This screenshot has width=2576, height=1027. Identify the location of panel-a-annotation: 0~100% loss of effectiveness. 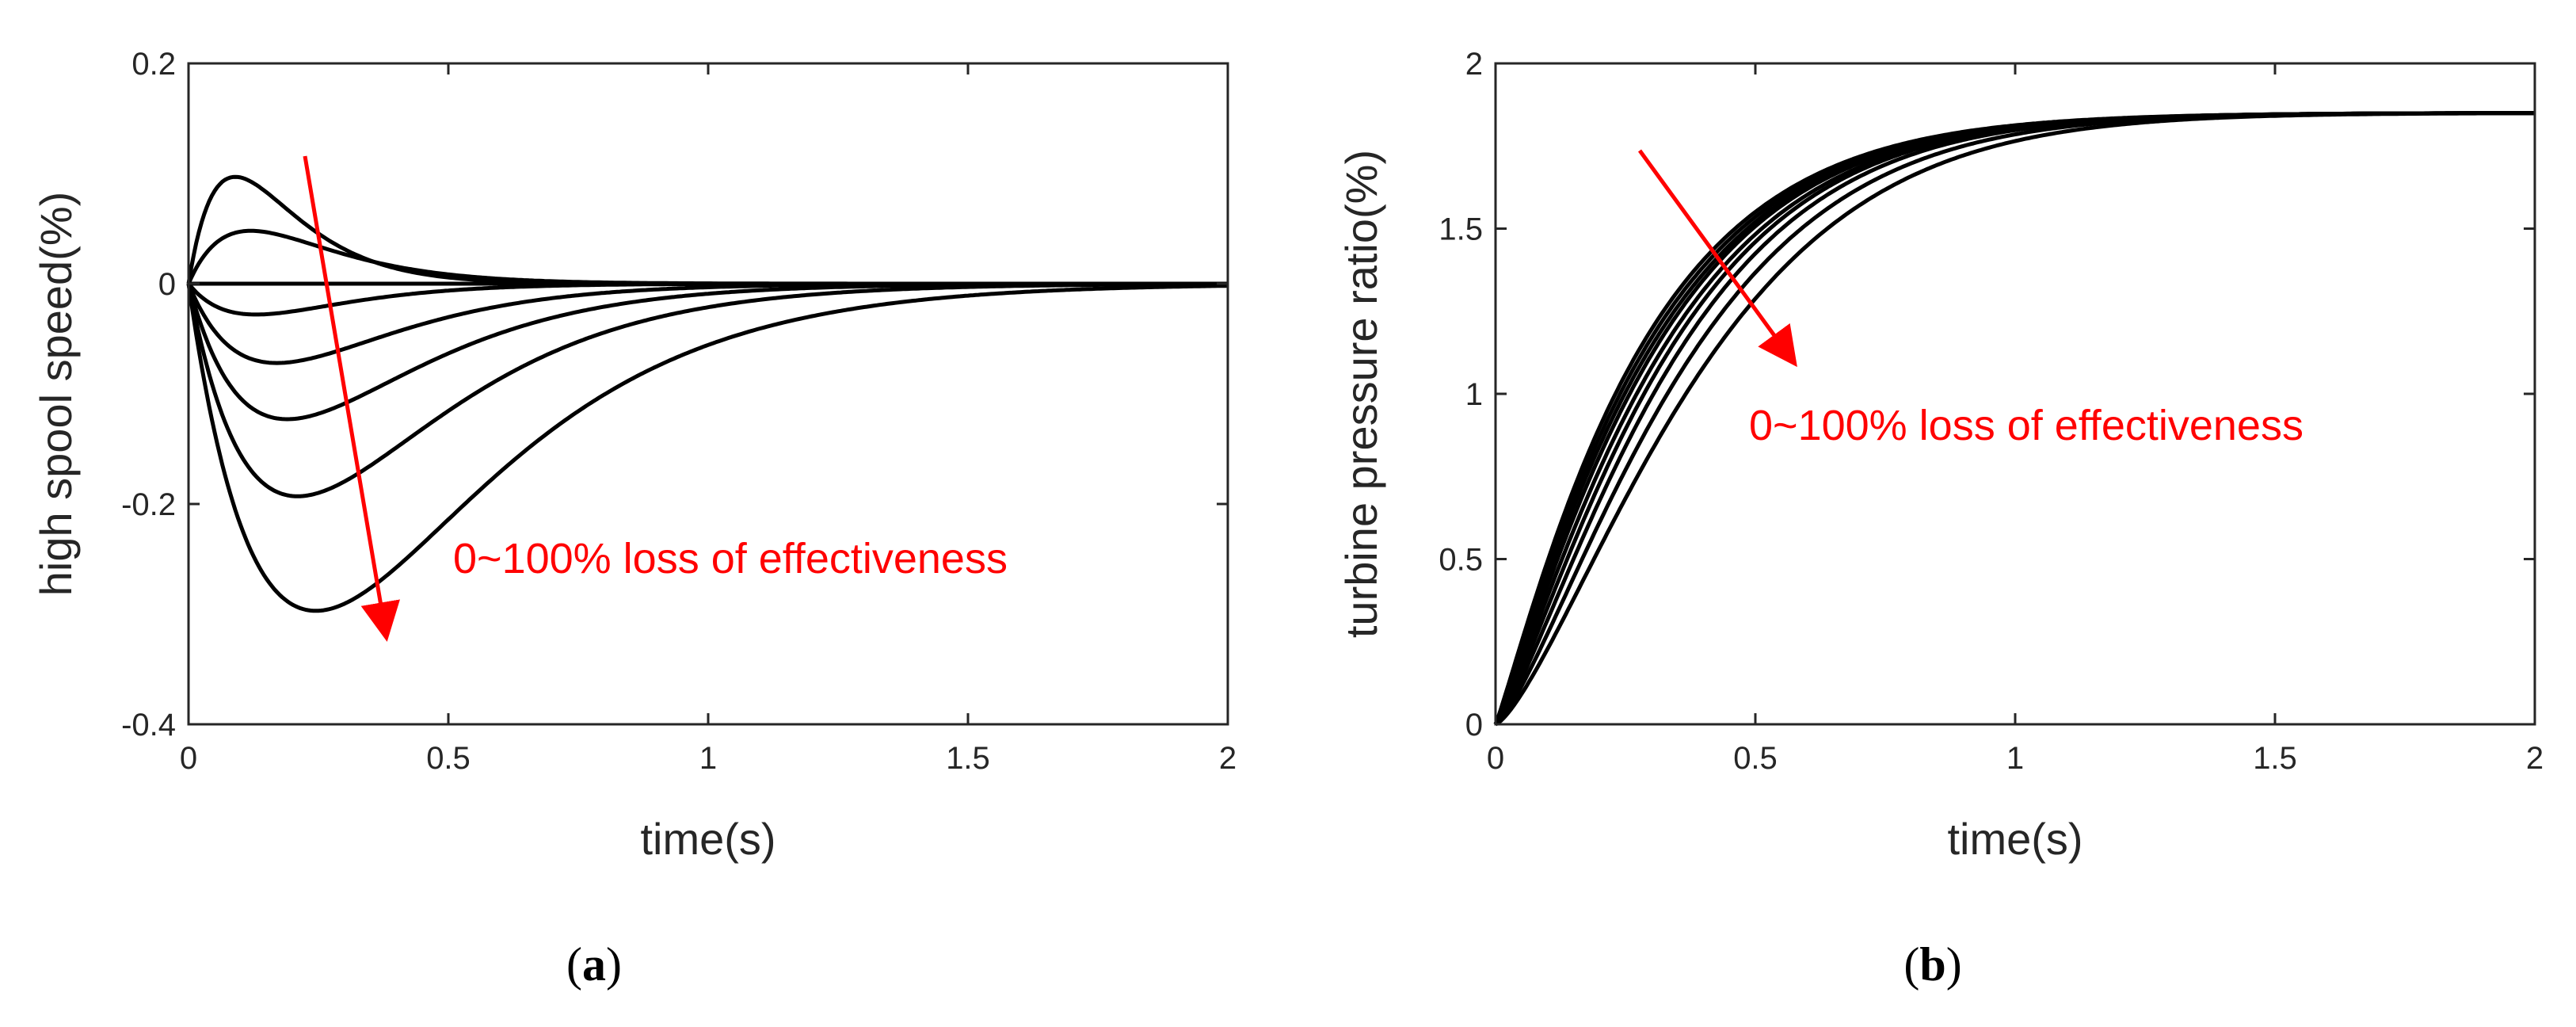
(730, 558).